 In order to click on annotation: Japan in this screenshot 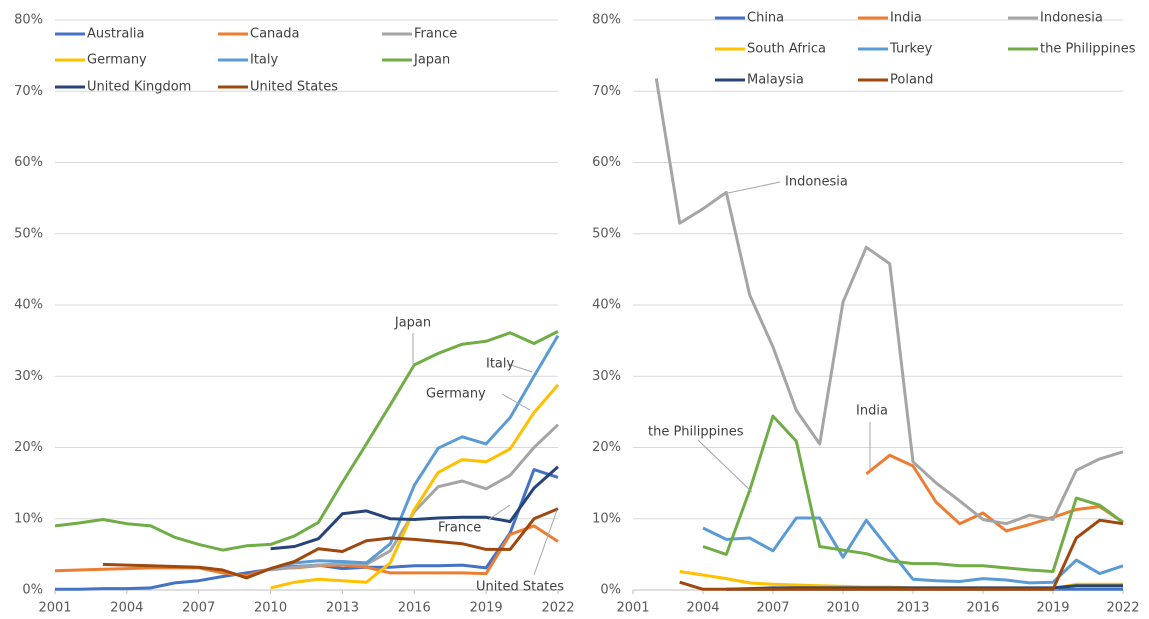, I will do `click(412, 323)`.